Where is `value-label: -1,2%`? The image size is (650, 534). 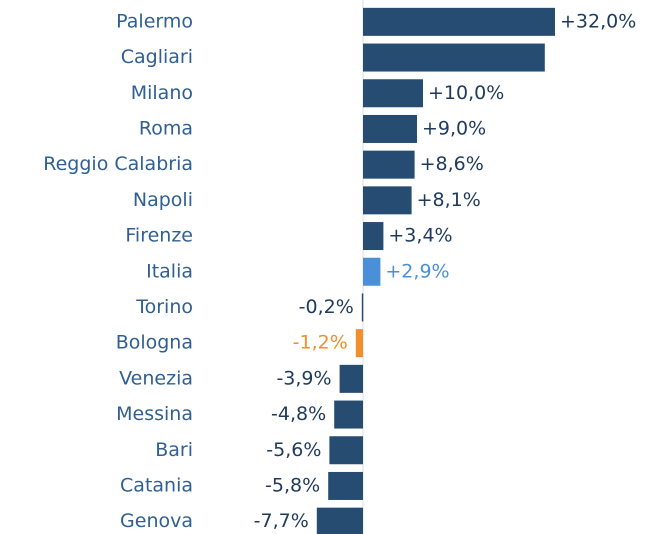 value-label: -1,2% is located at coordinates (320, 343).